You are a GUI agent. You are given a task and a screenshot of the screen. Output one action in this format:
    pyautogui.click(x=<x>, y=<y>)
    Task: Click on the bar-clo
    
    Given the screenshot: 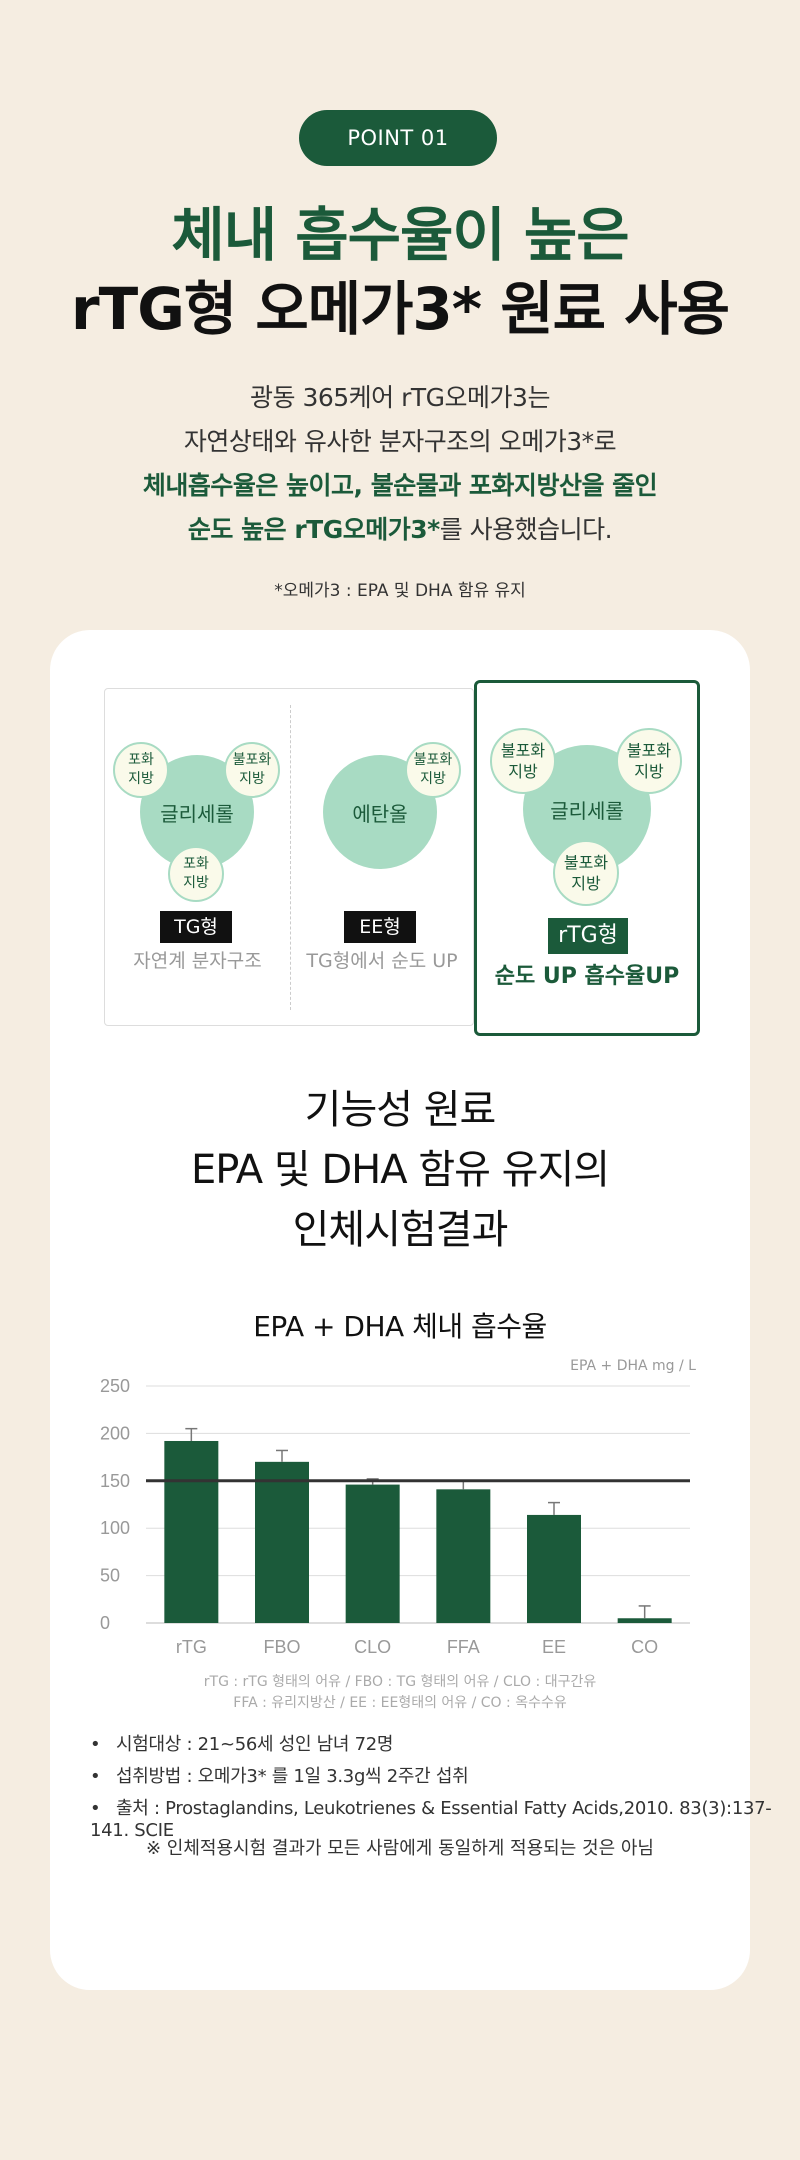 What is the action you would take?
    pyautogui.click(x=372, y=1553)
    